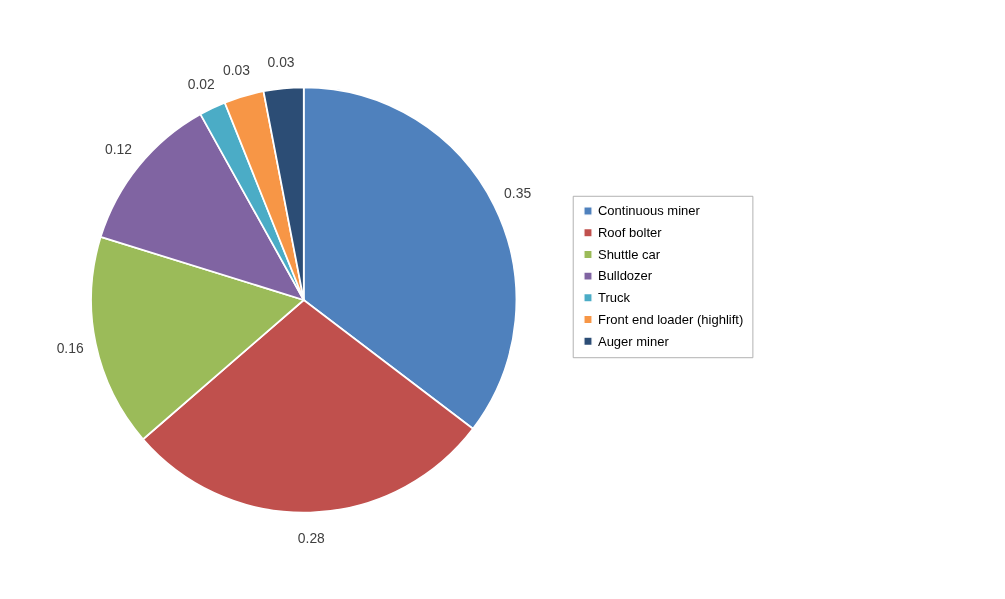  Describe the element at coordinates (201, 83) in the screenshot. I see `data-label: 0.02` at that location.